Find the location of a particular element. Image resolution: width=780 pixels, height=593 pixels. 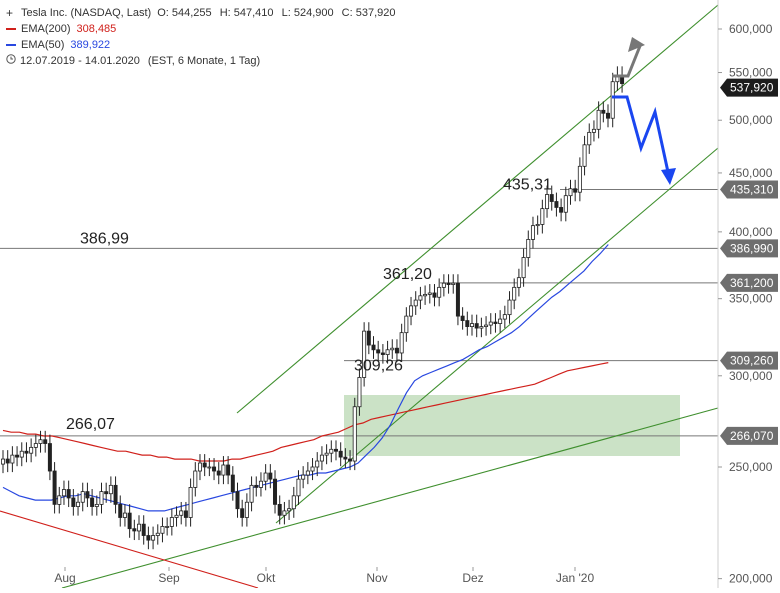

level-chart-label: 386,99 is located at coordinates (104, 238).